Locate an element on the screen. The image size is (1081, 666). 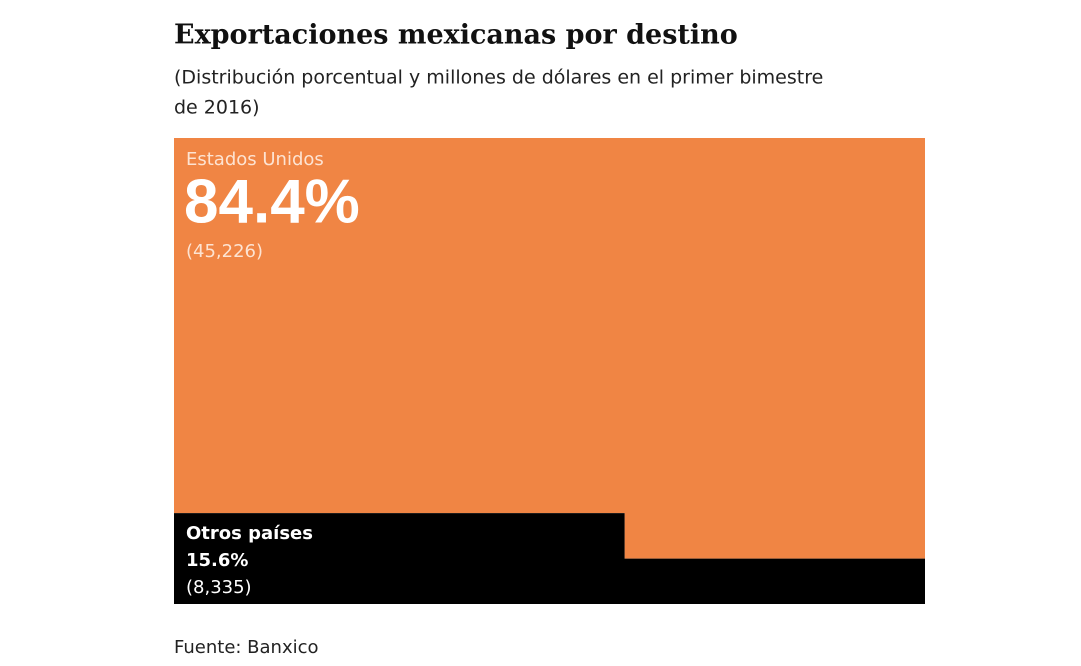
source: Fuente: Banxico is located at coordinates (246, 647).